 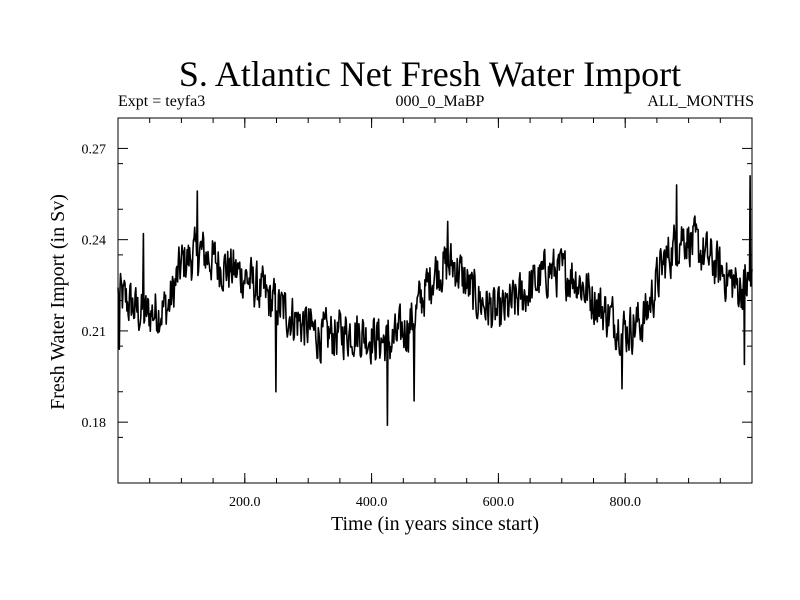 What do you see at coordinates (245, 502) in the screenshot?
I see `x-tick-label: 200.0` at bounding box center [245, 502].